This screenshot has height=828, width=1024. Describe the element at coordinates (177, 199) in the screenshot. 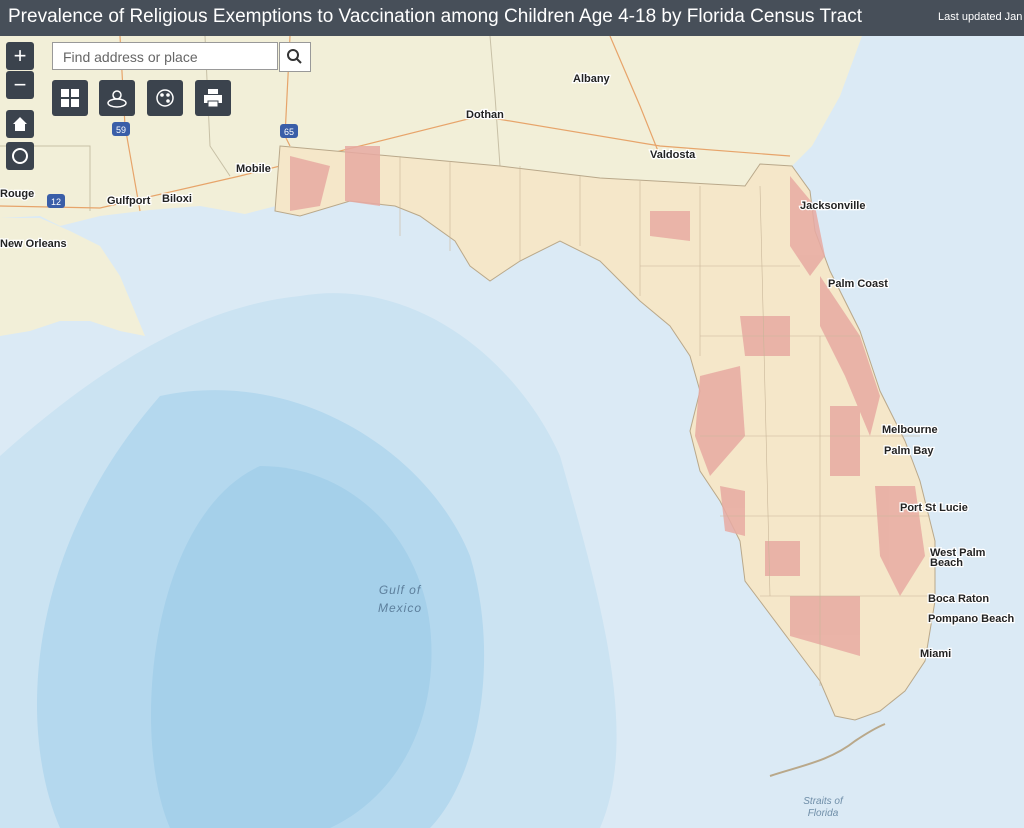

I see `city-label: Biloxi` at that location.